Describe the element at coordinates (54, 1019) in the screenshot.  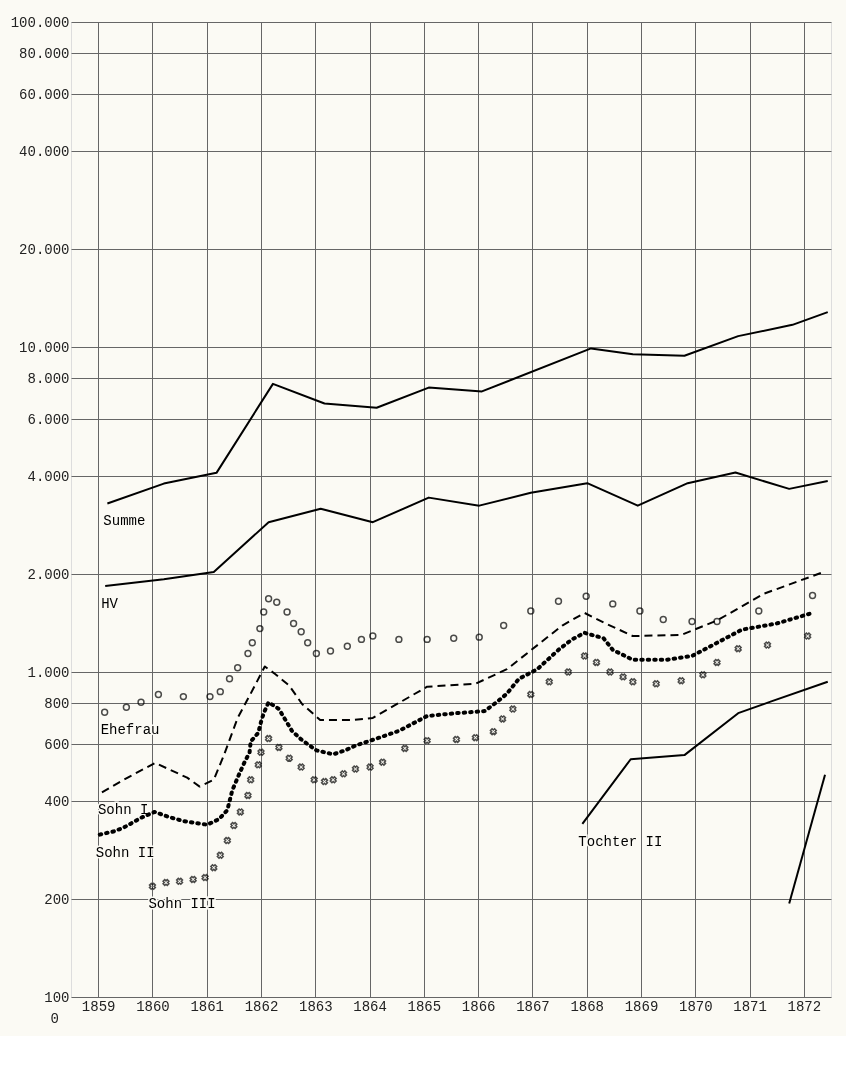
I see `text: 0` at that location.